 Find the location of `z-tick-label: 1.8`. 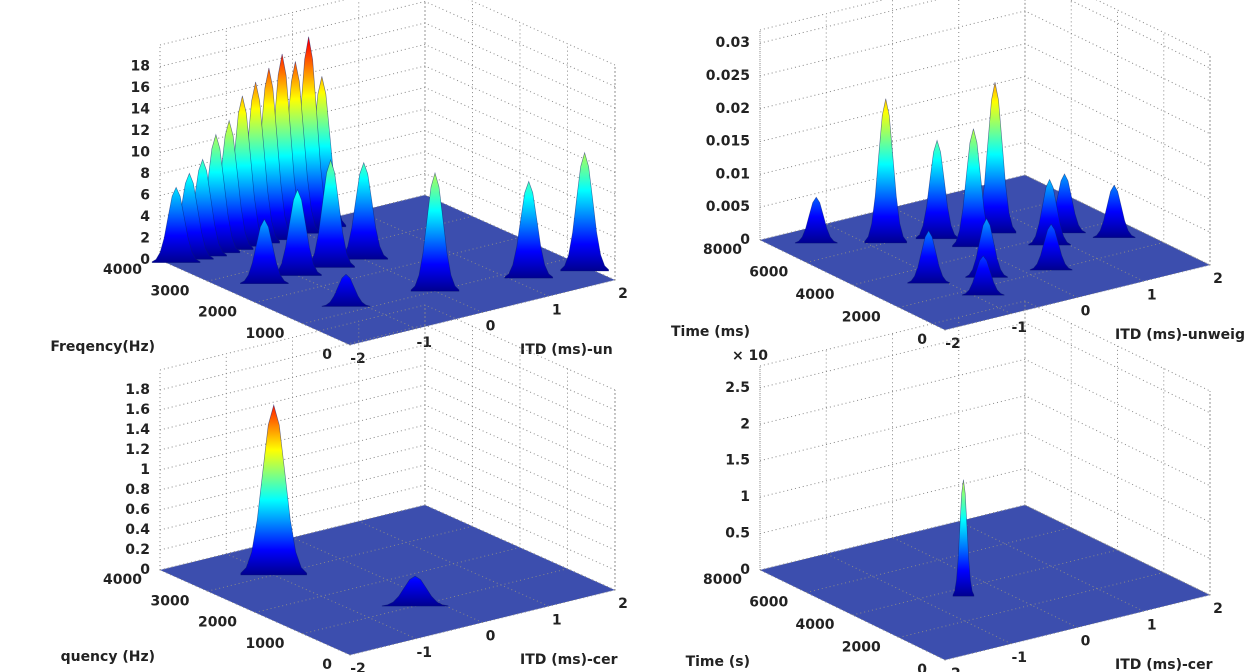

z-tick-label: 1.8 is located at coordinates (137, 390).